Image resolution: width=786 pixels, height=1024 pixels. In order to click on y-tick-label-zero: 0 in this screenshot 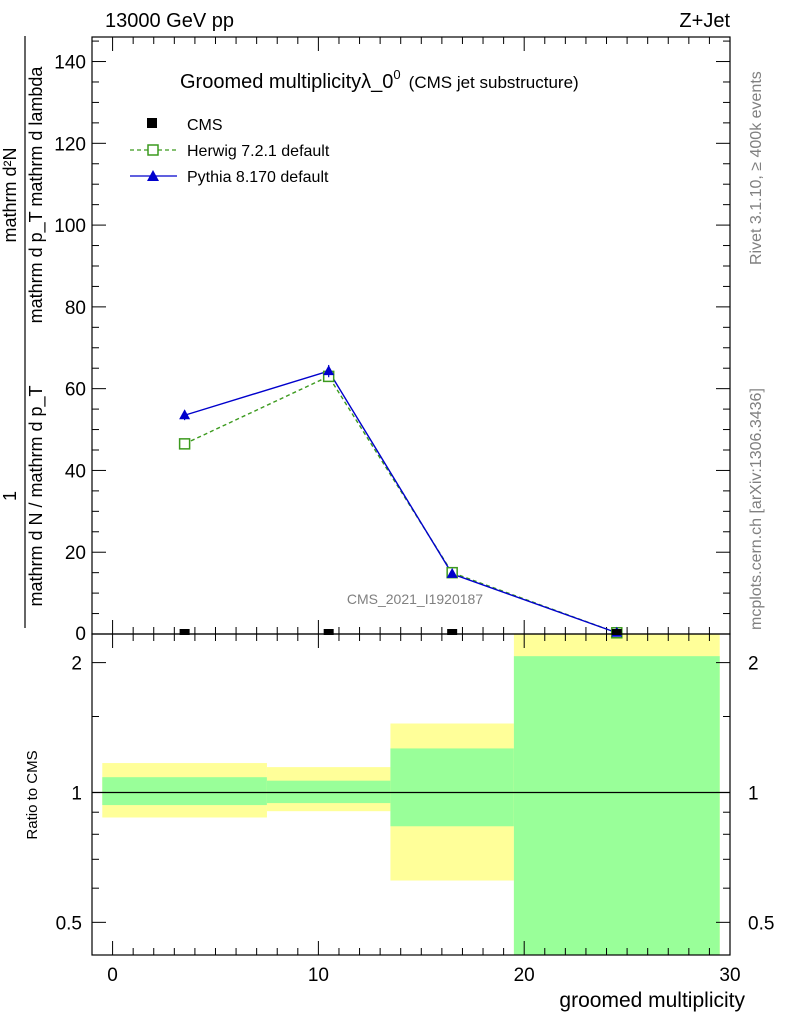, I will do `click(80, 634)`.